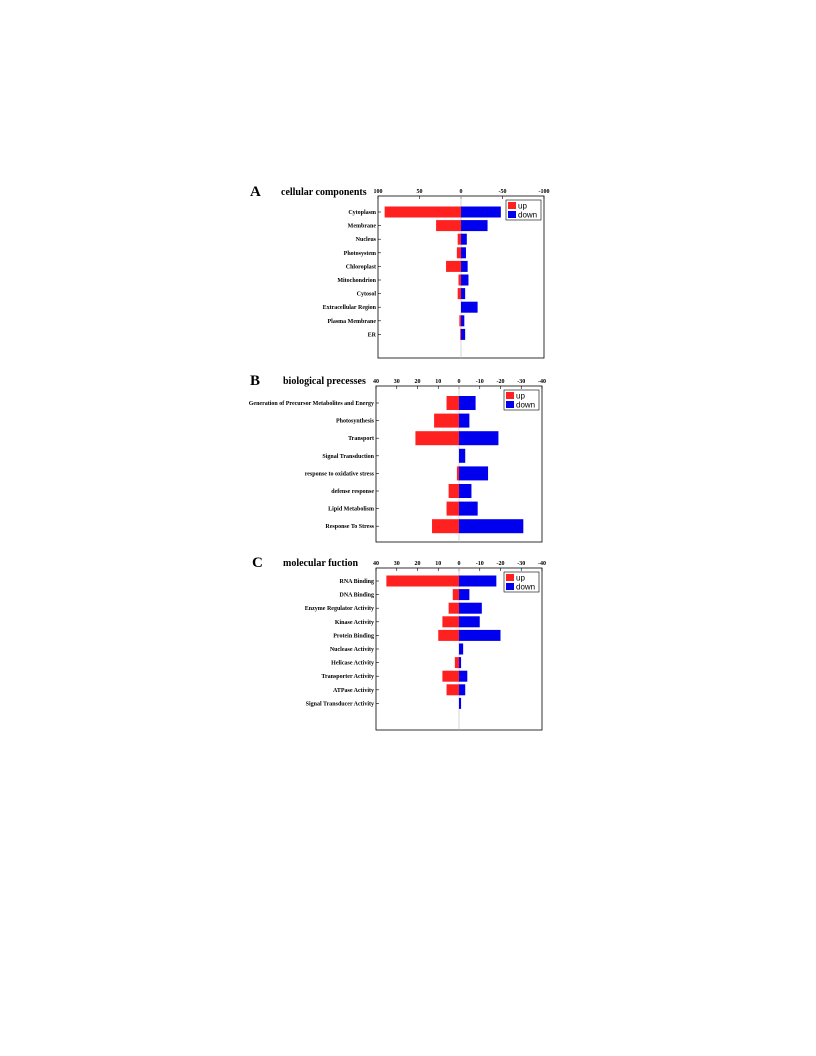 The height and width of the screenshot is (1056, 816). I want to click on category-label: Cytosol, so click(367, 295).